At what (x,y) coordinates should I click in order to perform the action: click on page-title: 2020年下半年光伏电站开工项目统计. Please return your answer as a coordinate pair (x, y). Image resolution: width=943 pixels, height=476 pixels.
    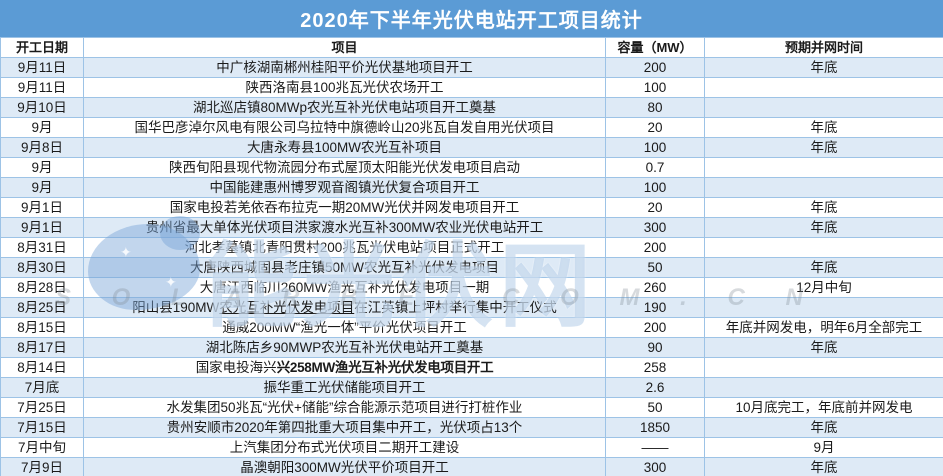
    Looking at the image, I should click on (471, 18).